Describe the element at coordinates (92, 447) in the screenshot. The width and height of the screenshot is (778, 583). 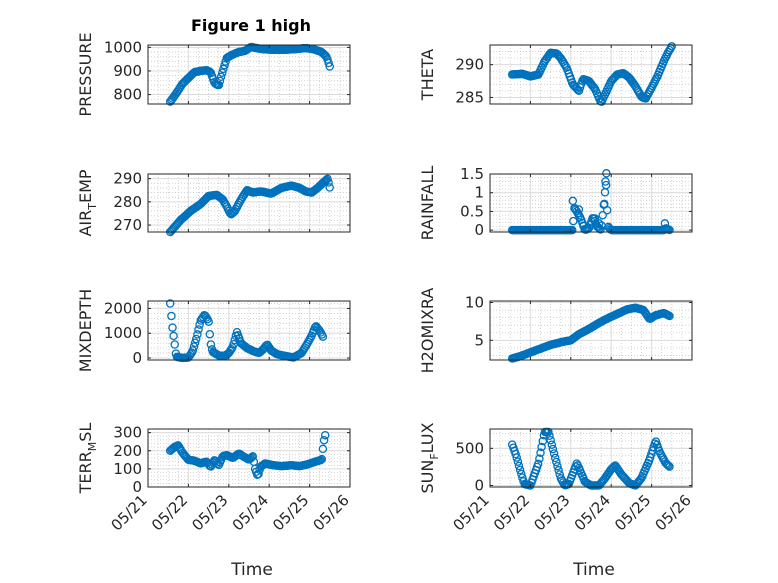
I see `y-axis-label-subscript: M` at that location.